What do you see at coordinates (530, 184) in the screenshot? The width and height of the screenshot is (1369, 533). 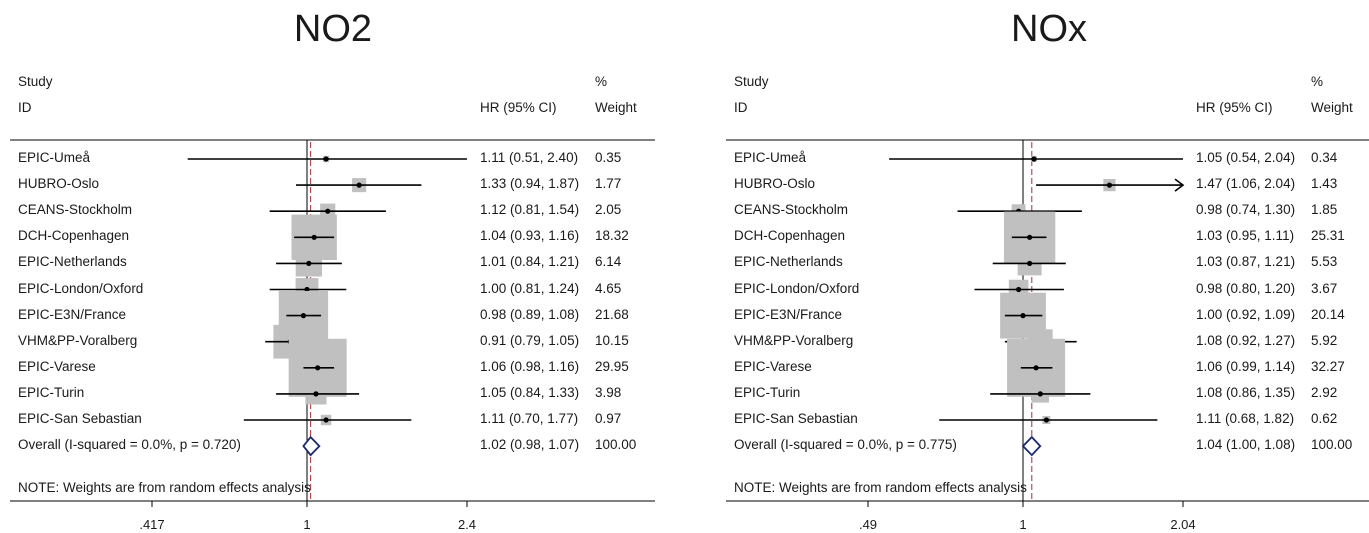 I see `hr-ci-value: 1.33 (0.94, 1.87)` at bounding box center [530, 184].